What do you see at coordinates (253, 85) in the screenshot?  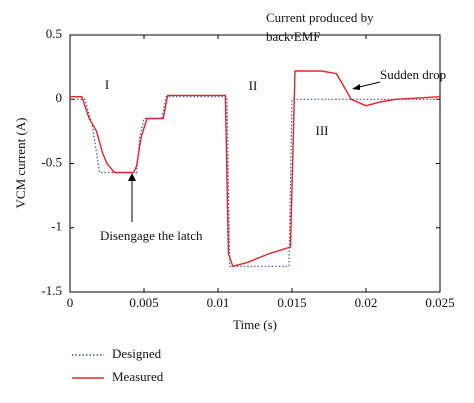 I see `annotation: II` at bounding box center [253, 85].